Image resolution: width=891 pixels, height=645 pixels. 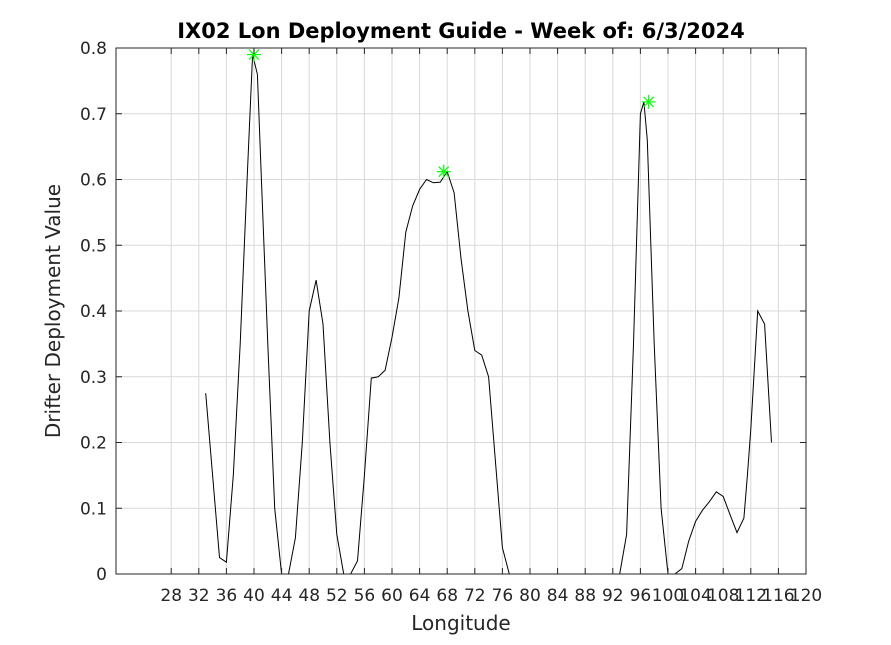 I want to click on x-tick-label: 96, so click(x=641, y=596).